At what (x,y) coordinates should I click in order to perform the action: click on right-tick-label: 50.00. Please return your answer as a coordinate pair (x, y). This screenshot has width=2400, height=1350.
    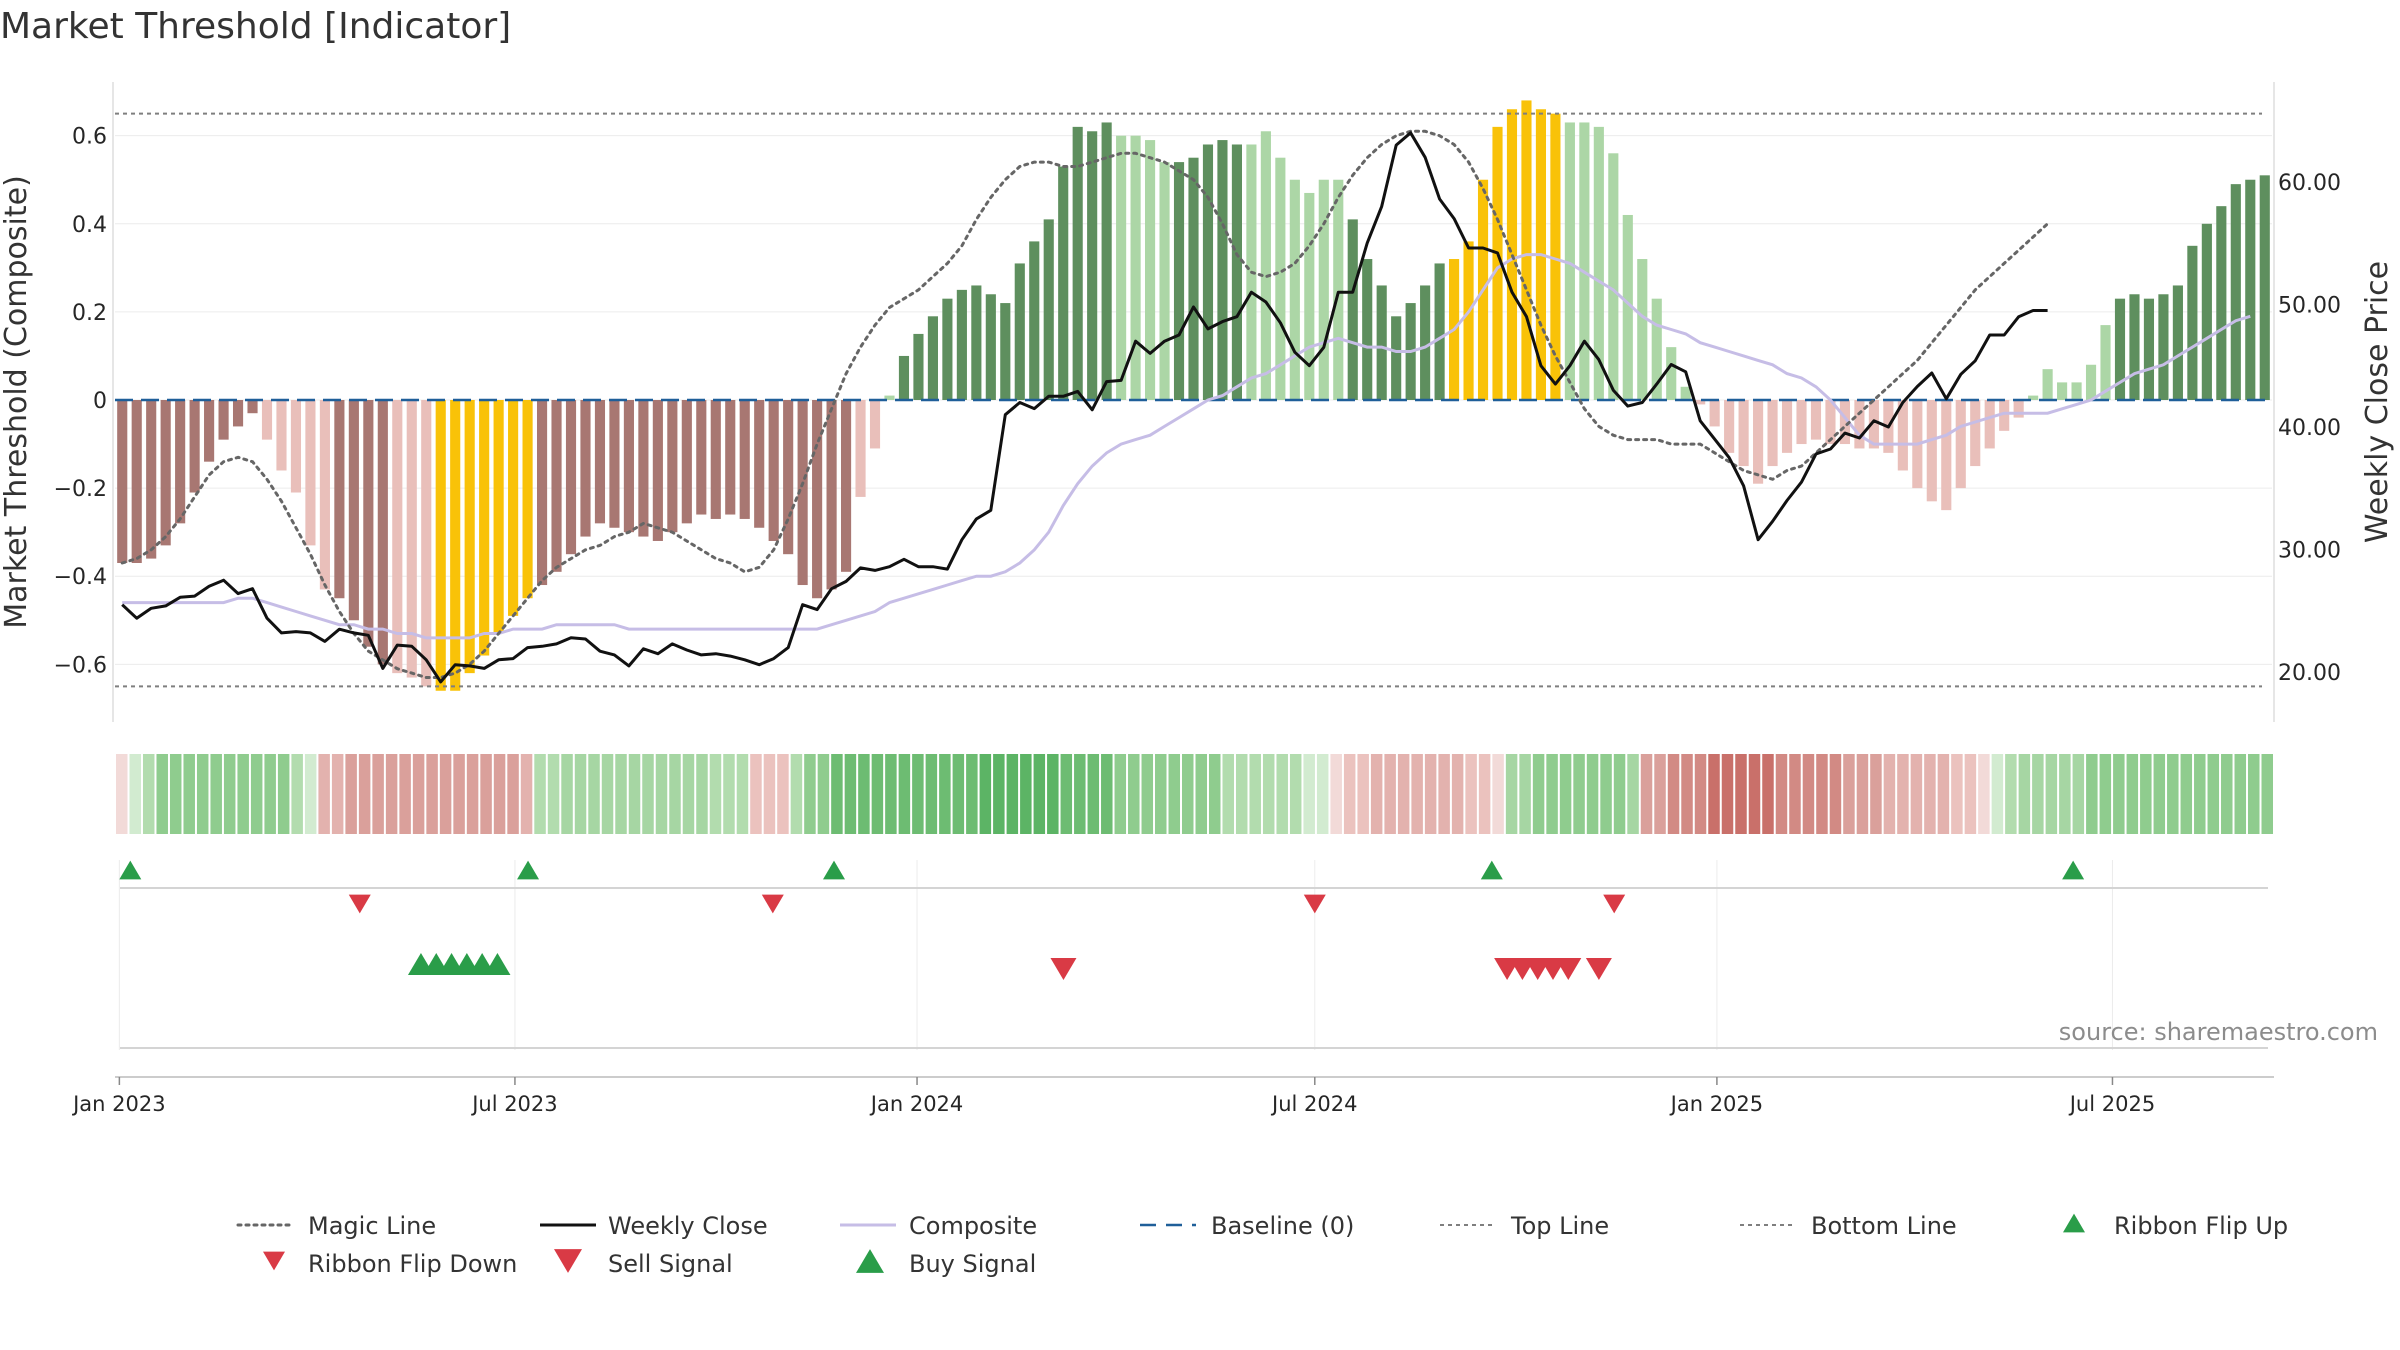
    Looking at the image, I should click on (2309, 305).